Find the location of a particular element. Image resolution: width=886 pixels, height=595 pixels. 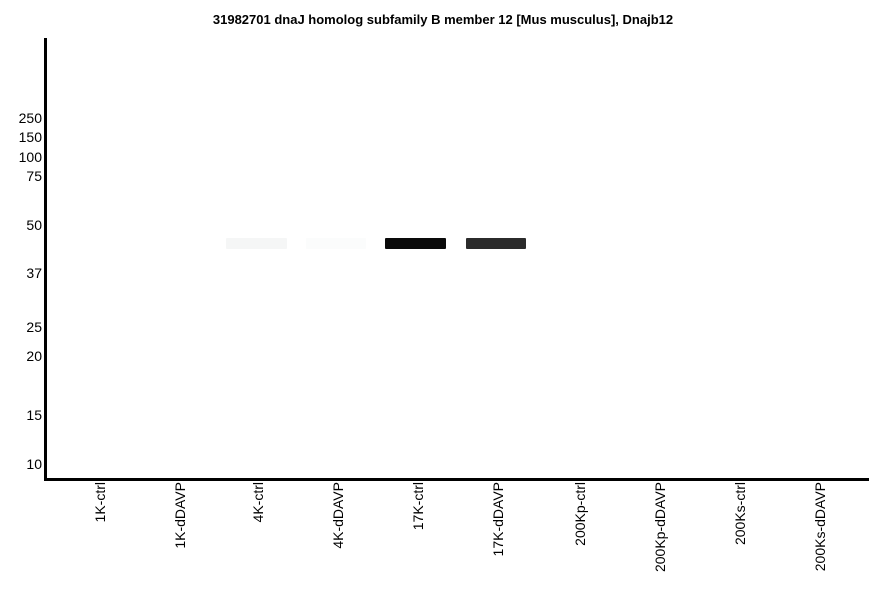

blot-band-4k-ctrl is located at coordinates (256, 243).